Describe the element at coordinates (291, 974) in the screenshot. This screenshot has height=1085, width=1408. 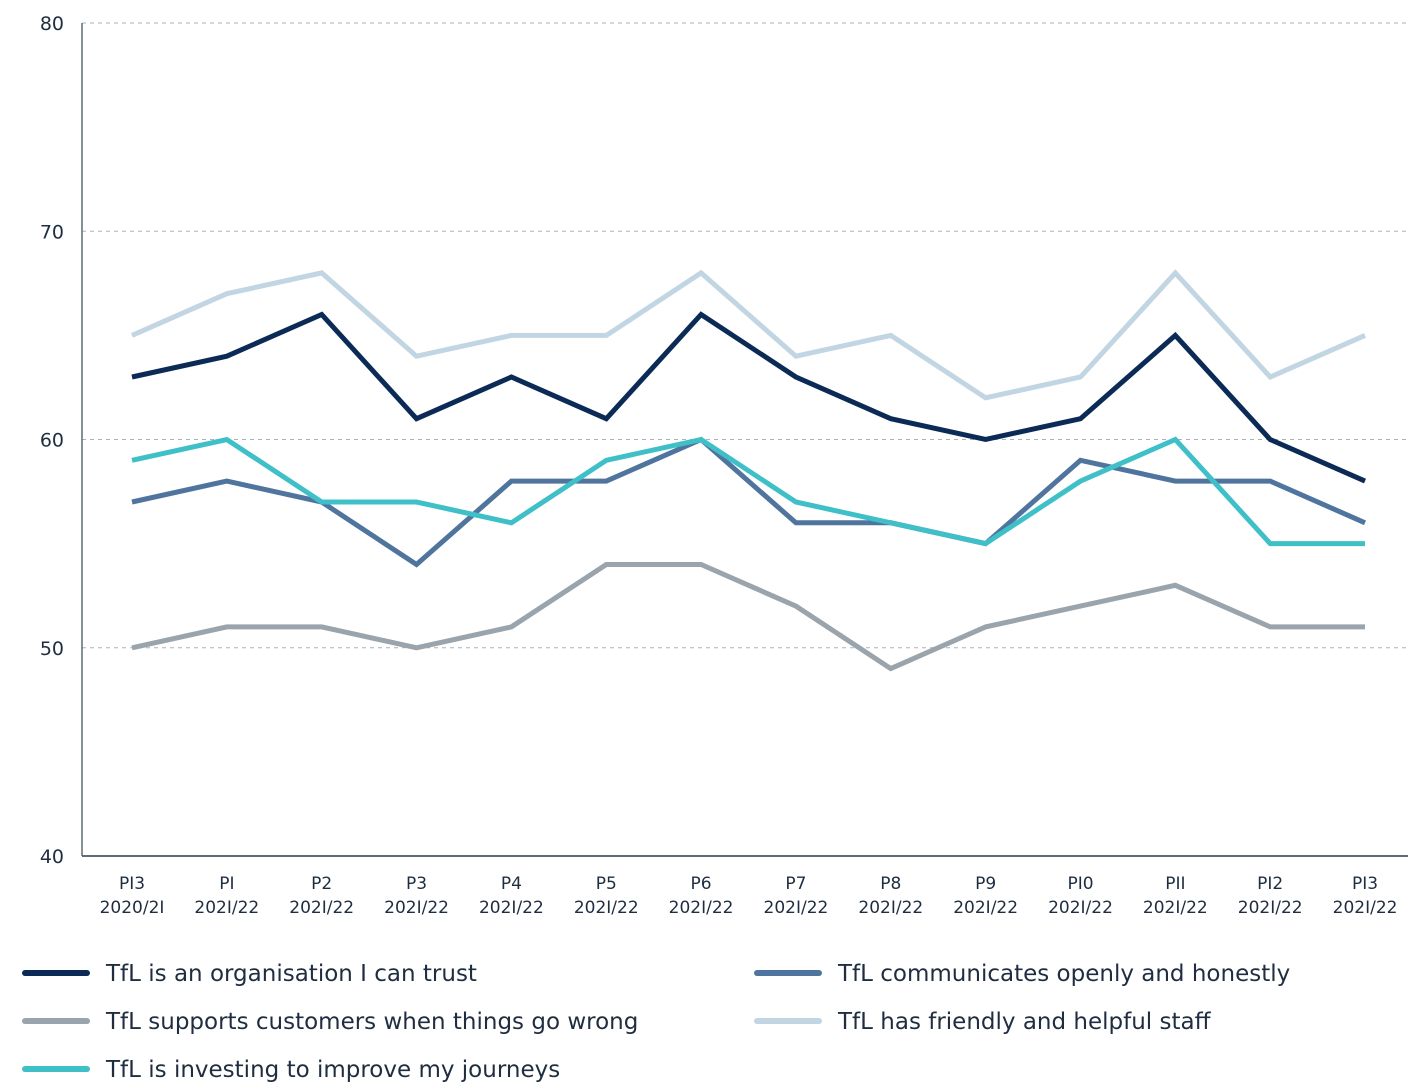
I see `legend-label-0: TfL is an organisation I can trust` at that location.